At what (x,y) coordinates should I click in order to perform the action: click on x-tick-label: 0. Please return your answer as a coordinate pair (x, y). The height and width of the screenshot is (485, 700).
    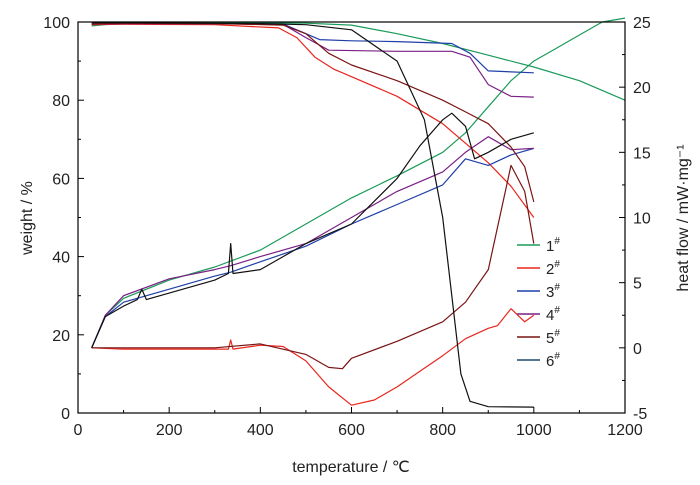
    Looking at the image, I should click on (78, 430).